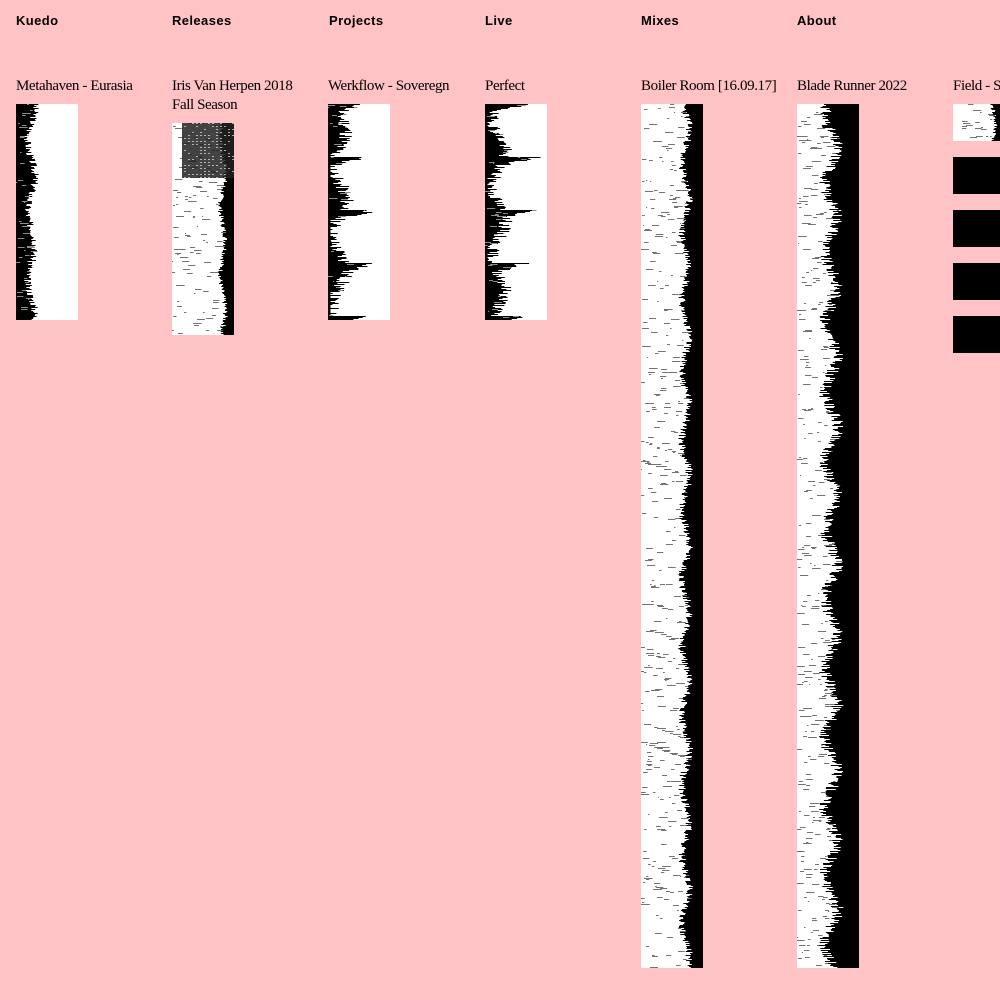 The width and height of the screenshot is (1000, 1000). I want to click on nav-live: Live, so click(499, 20).